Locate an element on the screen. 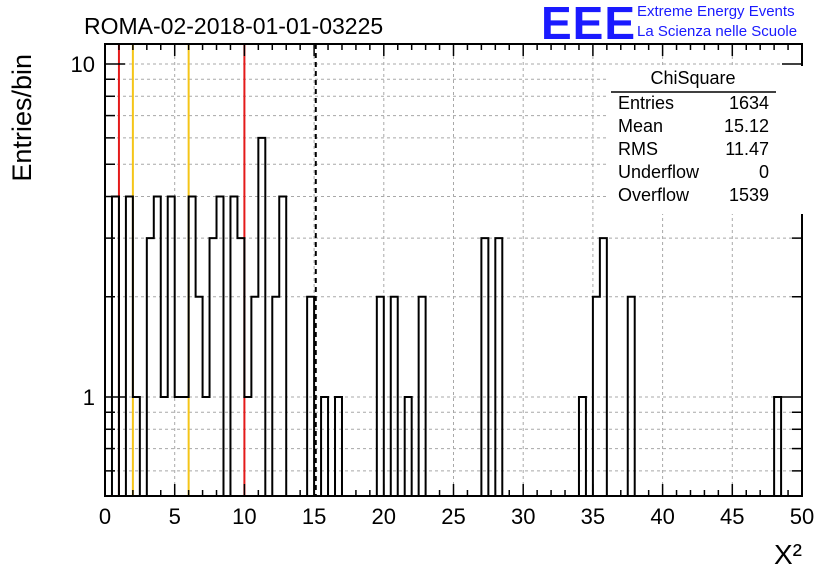 This screenshot has width=836, height=572. x-tick-label: 5 is located at coordinates (175, 516).